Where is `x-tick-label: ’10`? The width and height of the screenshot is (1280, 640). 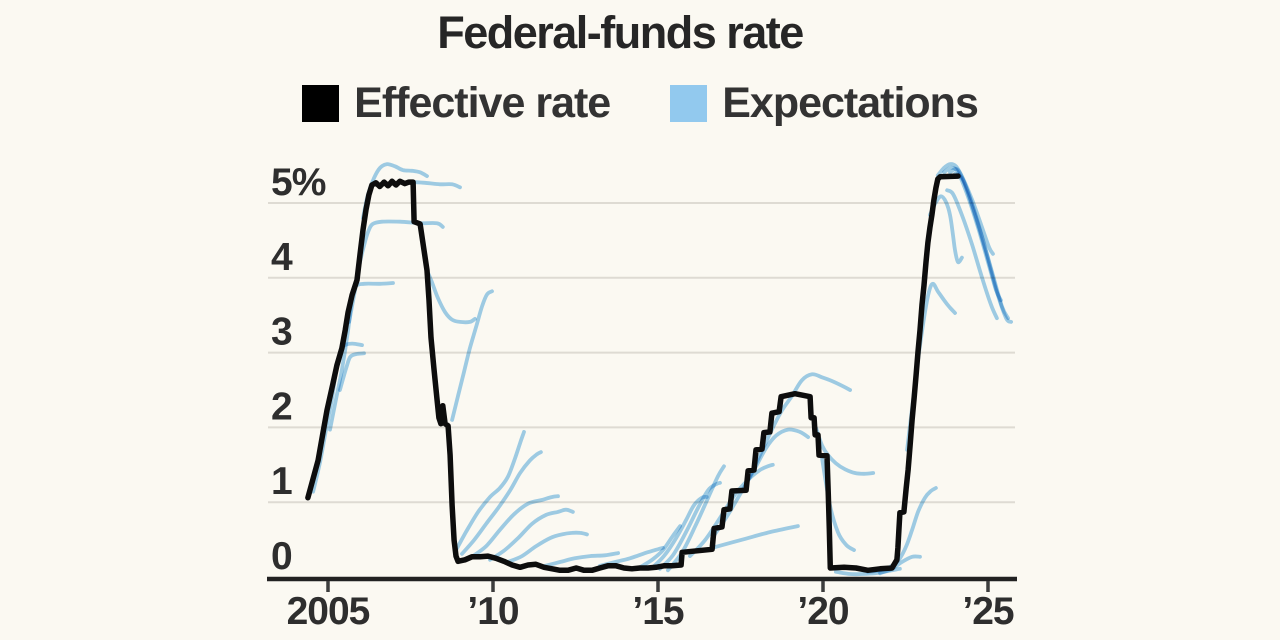 x-tick-label: ’10 is located at coordinates (493, 611).